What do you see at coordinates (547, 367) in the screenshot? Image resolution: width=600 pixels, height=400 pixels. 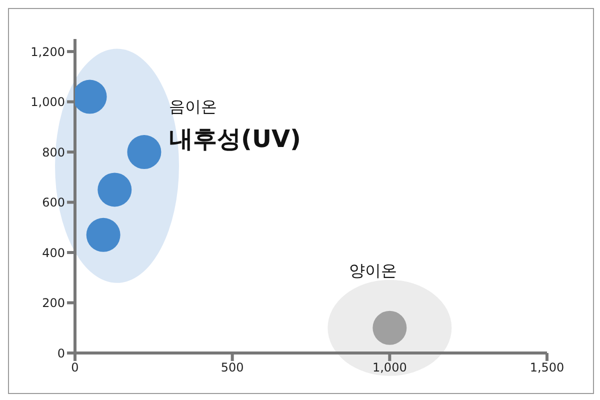 I see `x-tick-label: 1,500` at bounding box center [547, 367].